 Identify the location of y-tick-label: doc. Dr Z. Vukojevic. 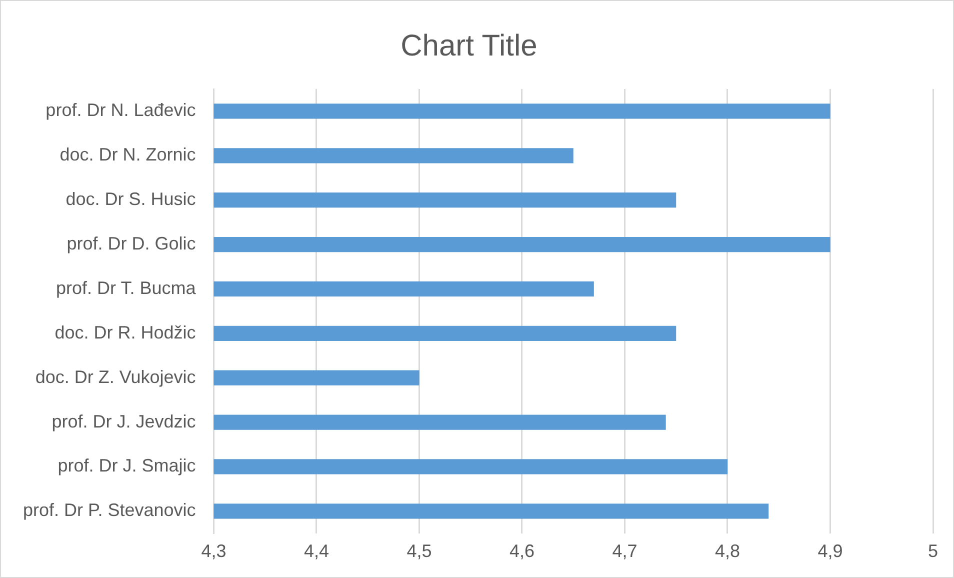
(115, 376).